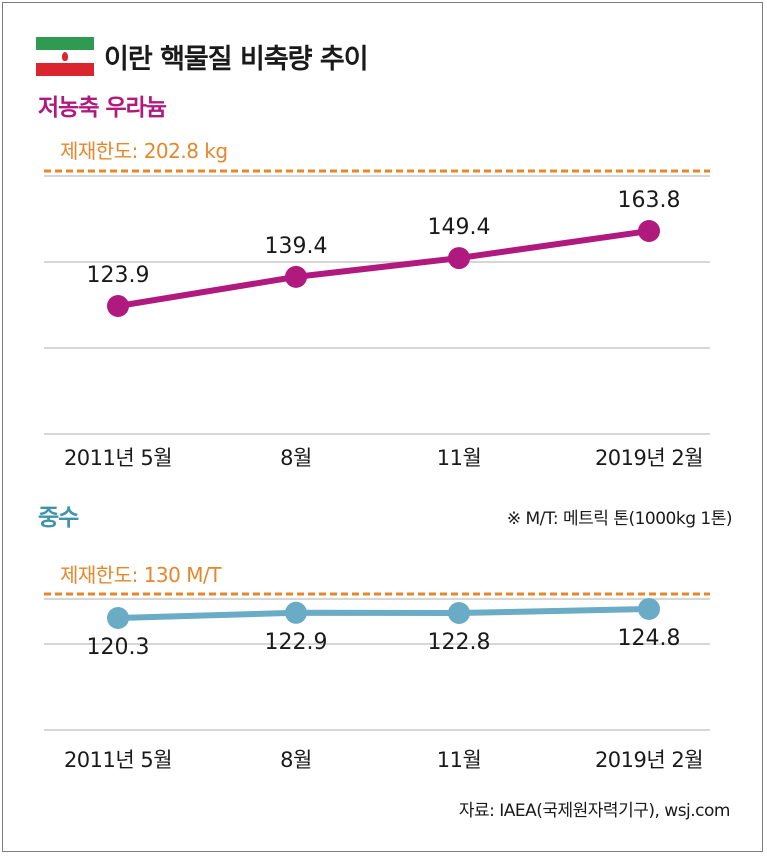 The height and width of the screenshot is (856, 767). What do you see at coordinates (296, 458) in the screenshot?
I see `uranium-x-tick-label: 8월` at bounding box center [296, 458].